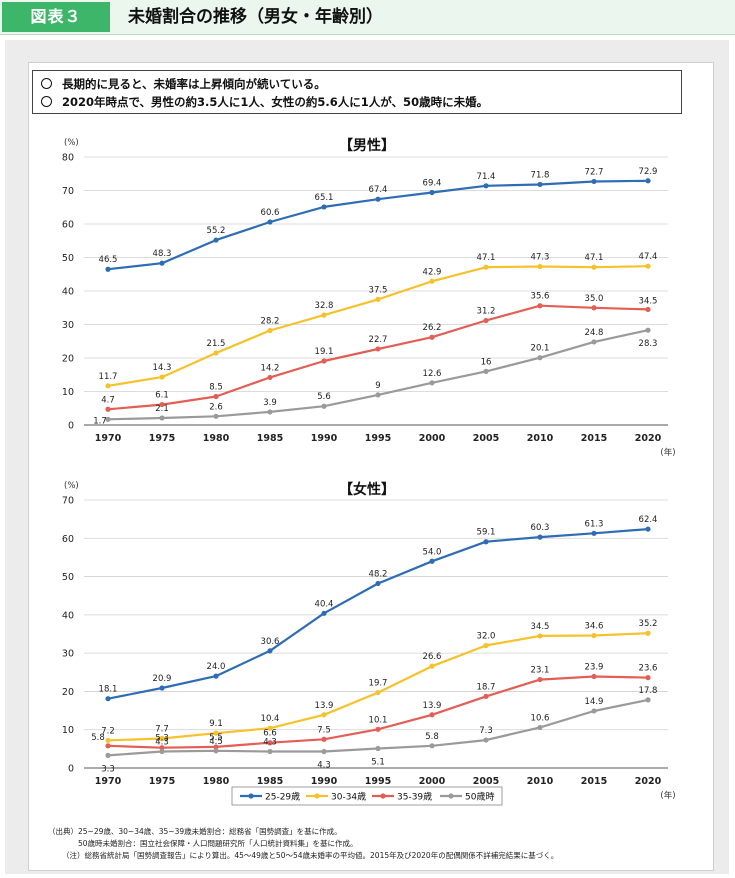 Image resolution: width=735 pixels, height=878 pixels. Describe the element at coordinates (324, 781) in the screenshot. I see `x-tick-label: 1990` at that location.